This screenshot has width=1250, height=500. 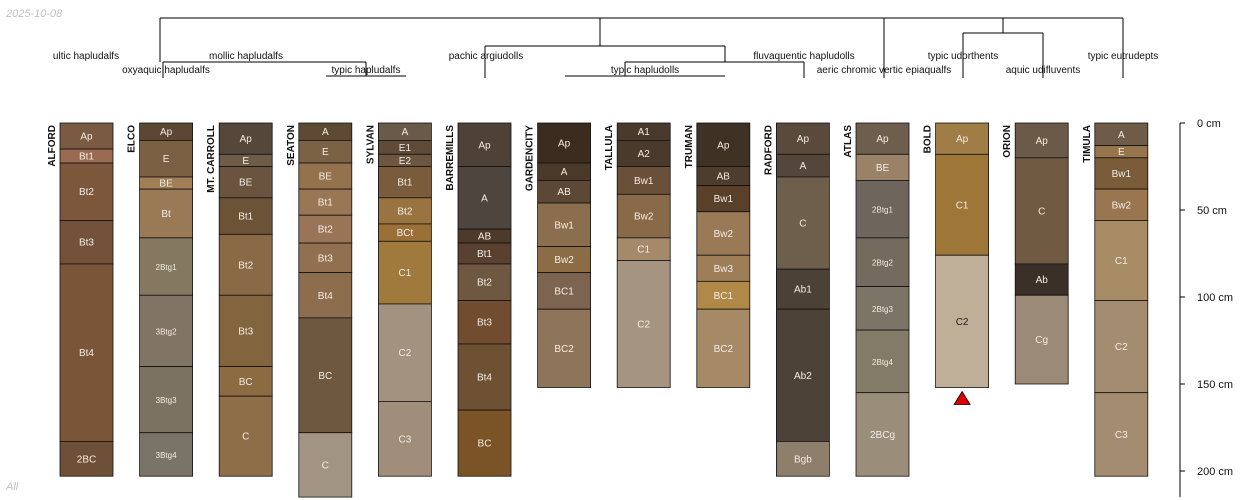 I want to click on axis-tick-label: 0 cm, so click(x=1209, y=124).